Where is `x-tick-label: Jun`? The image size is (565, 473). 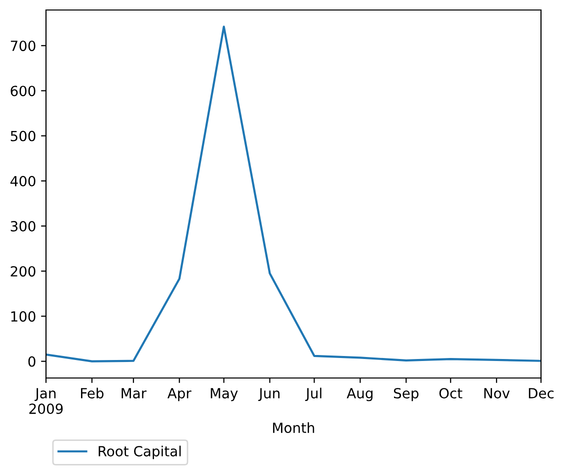 x-tick-label: Jun is located at coordinates (269, 395).